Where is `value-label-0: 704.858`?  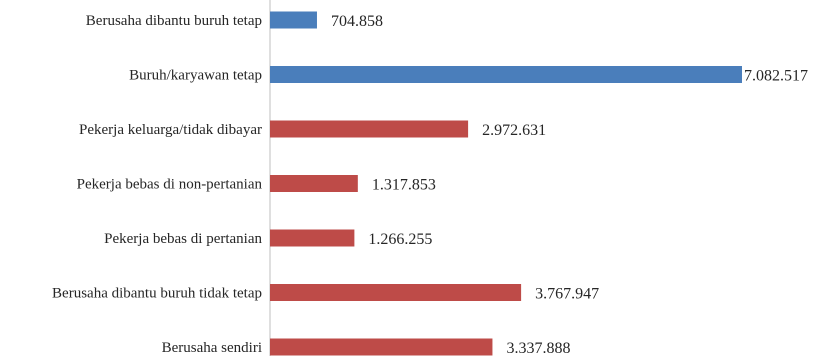
value-label-0: 704.858 is located at coordinates (357, 21).